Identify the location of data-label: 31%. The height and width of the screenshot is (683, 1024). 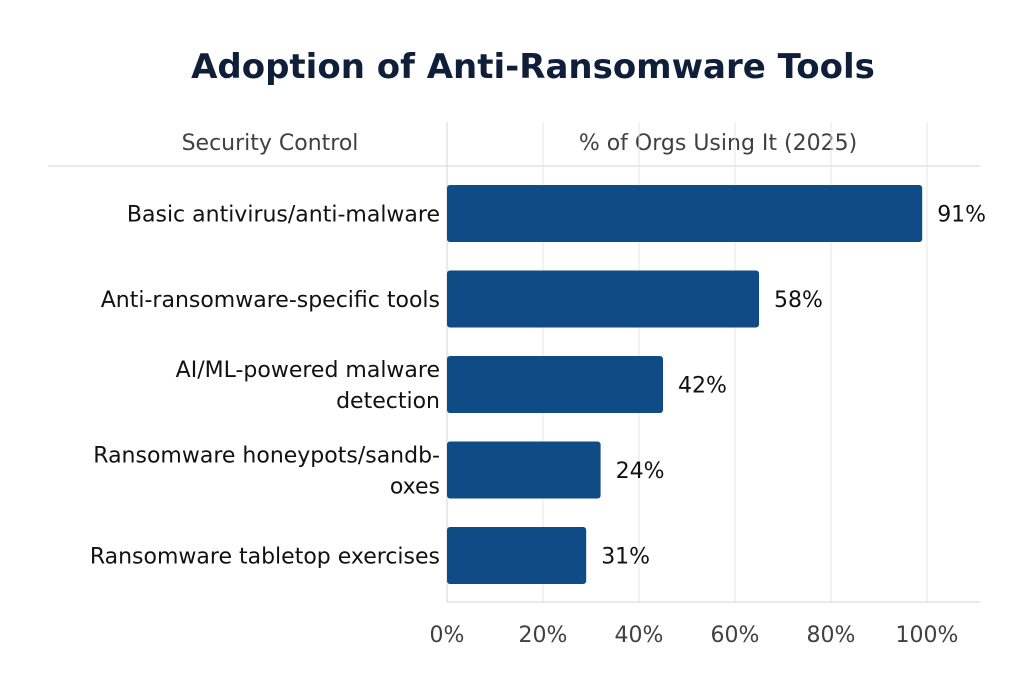
(625, 557).